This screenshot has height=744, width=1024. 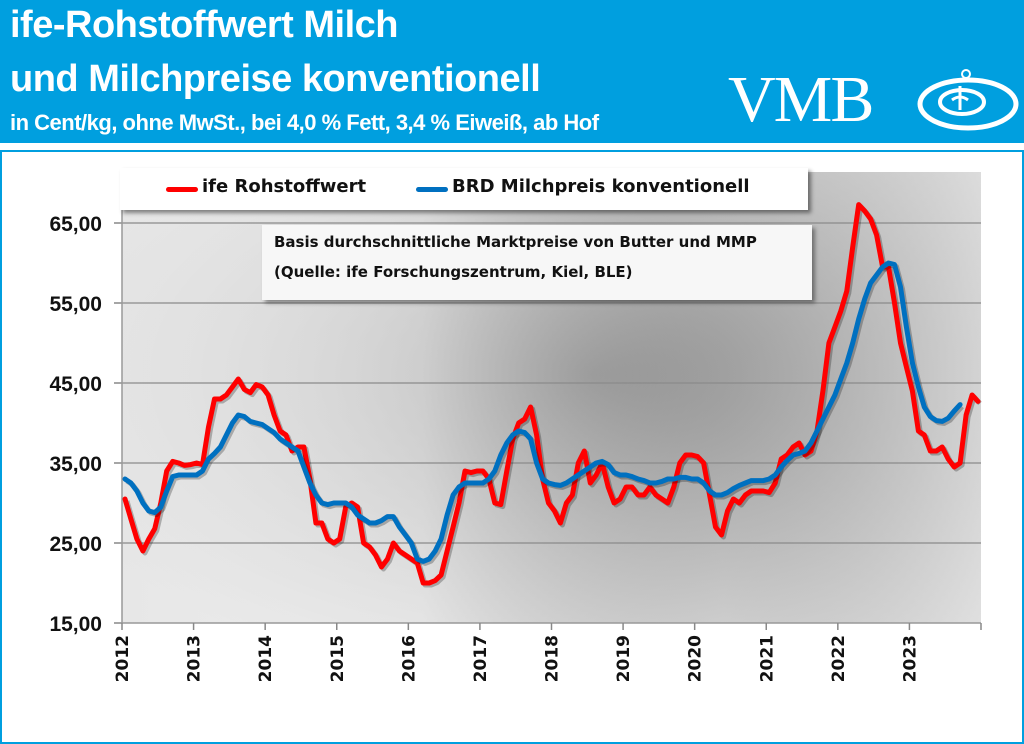 I want to click on x-tick-label: 2014, so click(x=266, y=658).